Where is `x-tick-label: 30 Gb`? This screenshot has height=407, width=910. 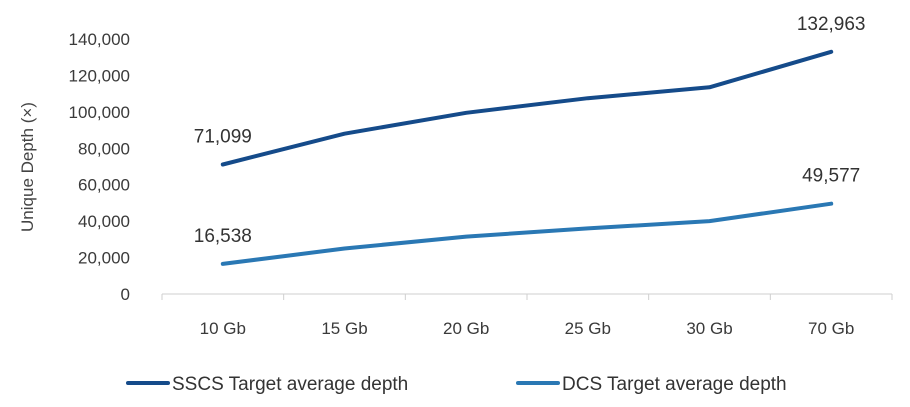 x-tick-label: 30 Gb is located at coordinates (709, 328).